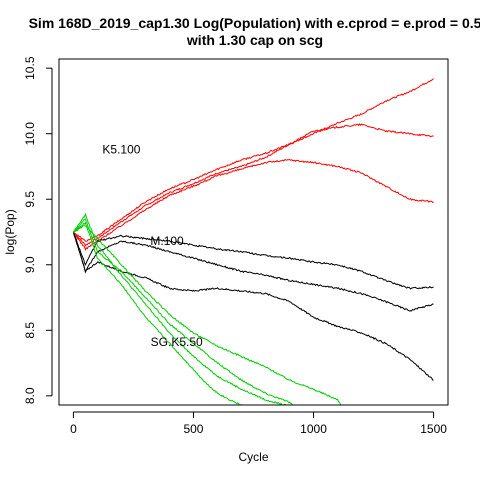 The width and height of the screenshot is (480, 480). What do you see at coordinates (73, 429) in the screenshot?
I see `x-tick-label: 0` at bounding box center [73, 429].